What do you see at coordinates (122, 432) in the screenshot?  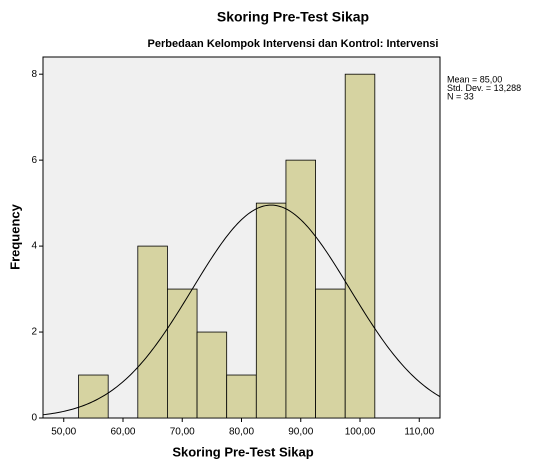 I see `x-tick-label: 60,00` at bounding box center [122, 432].